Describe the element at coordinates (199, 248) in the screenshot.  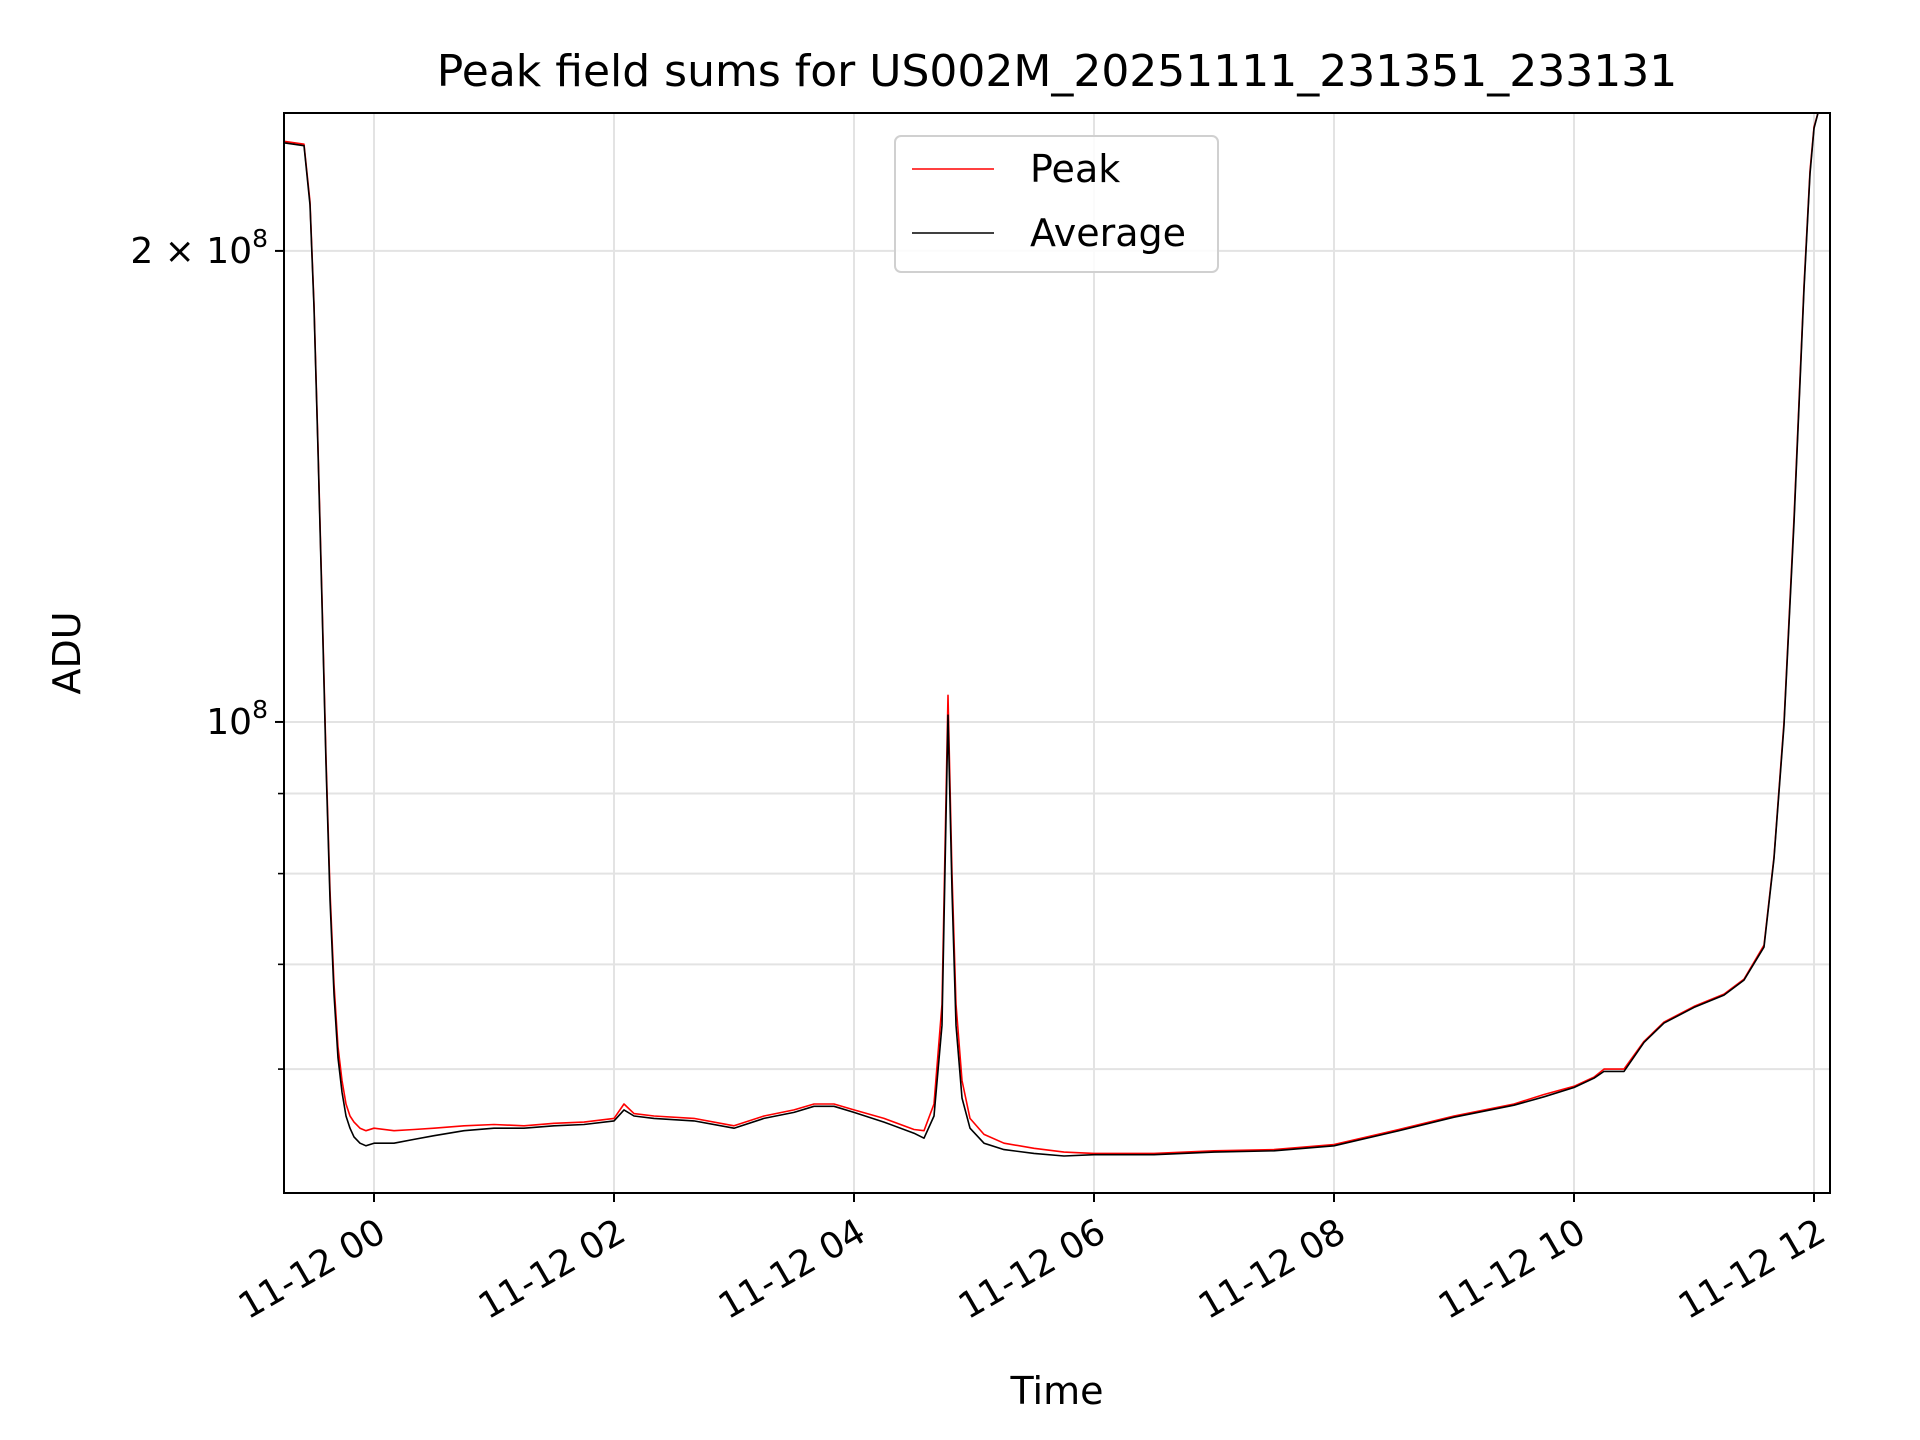
I see `y-tick-label: 2 × 108` at that location.